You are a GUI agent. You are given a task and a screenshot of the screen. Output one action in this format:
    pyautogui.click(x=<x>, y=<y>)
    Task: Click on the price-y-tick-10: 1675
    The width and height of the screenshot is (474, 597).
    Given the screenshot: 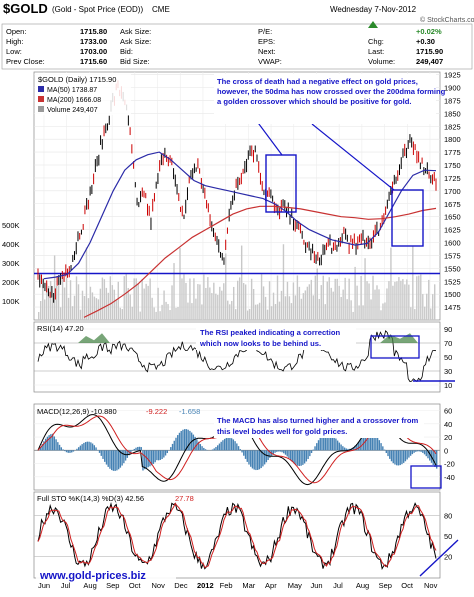 What is the action you would take?
    pyautogui.click(x=452, y=204)
    